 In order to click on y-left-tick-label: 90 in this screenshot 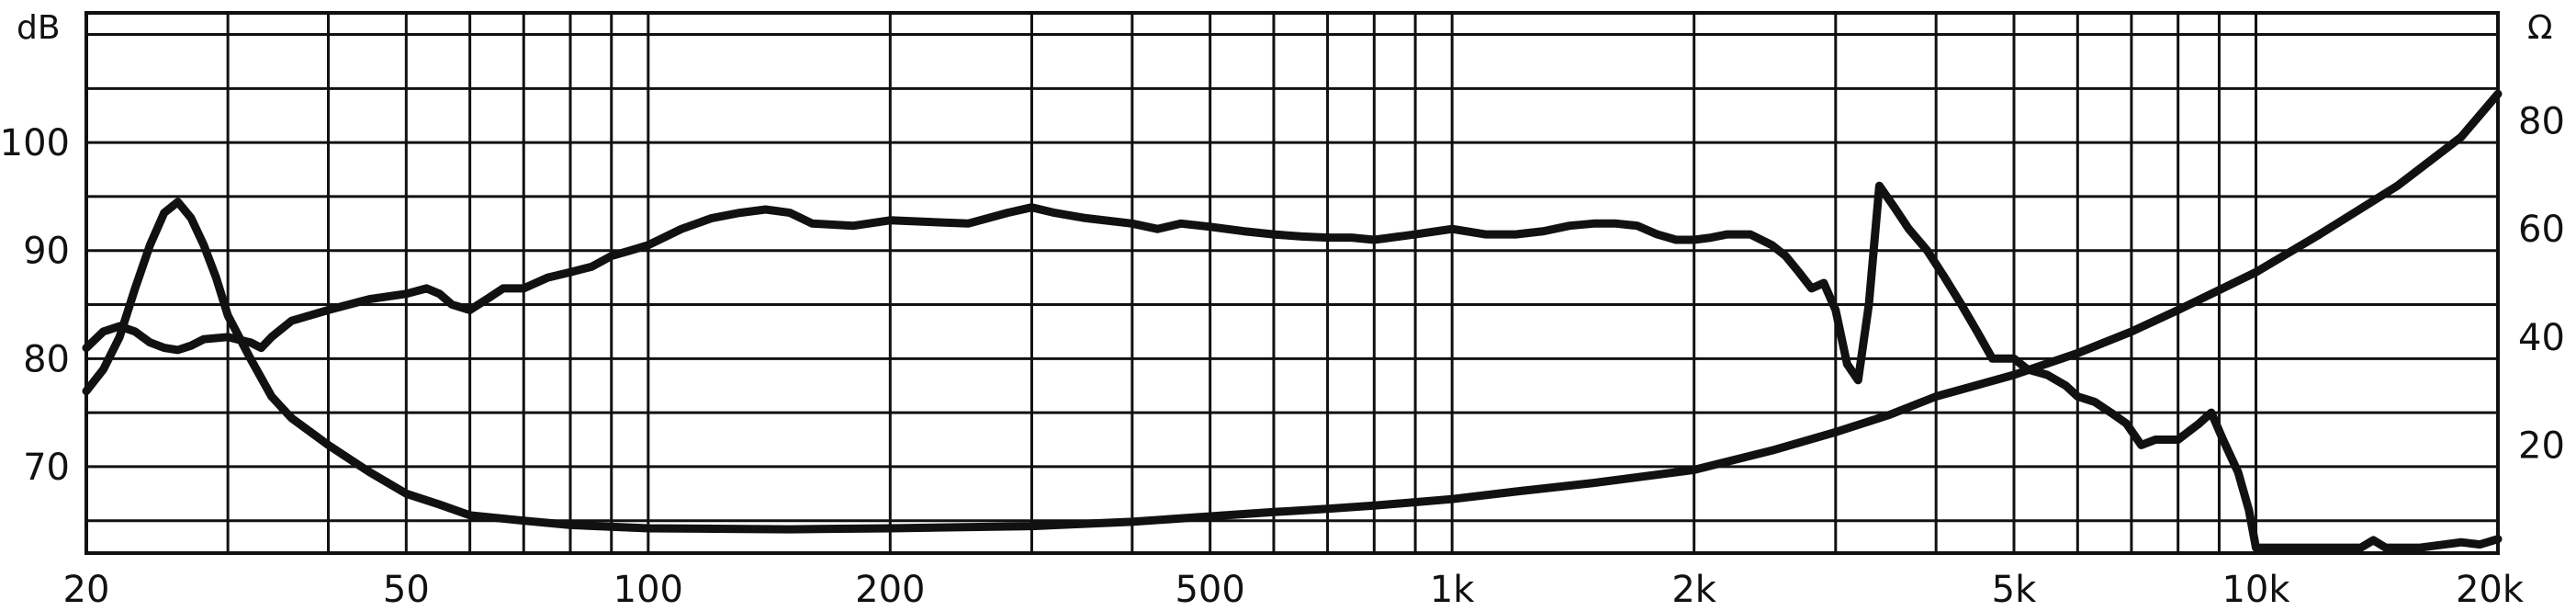, I will do `click(46, 252)`.